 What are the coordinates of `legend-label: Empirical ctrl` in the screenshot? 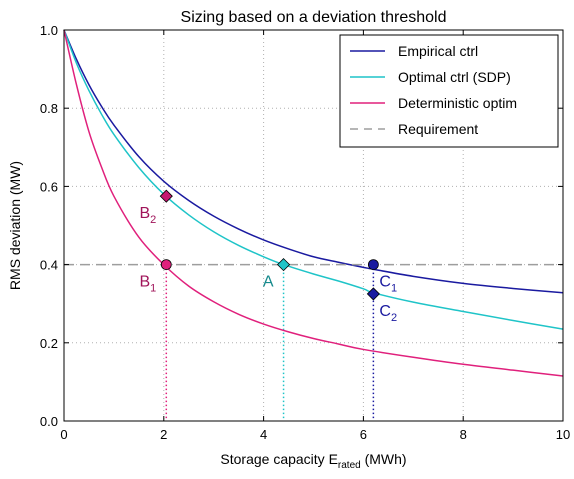 It's located at (438, 51).